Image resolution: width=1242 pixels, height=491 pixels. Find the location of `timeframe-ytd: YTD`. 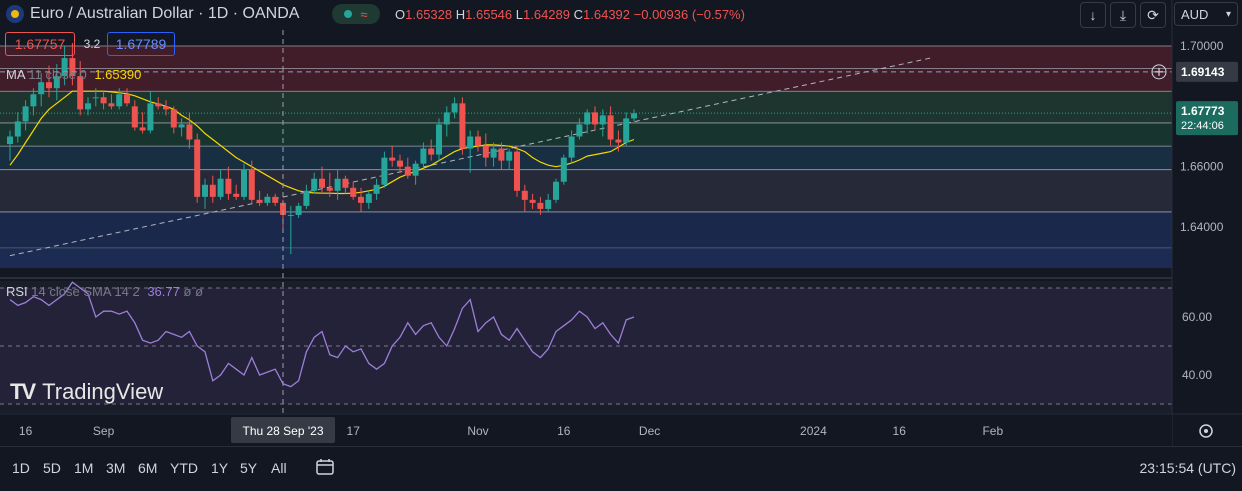

timeframe-ytd: YTD is located at coordinates (184, 468).